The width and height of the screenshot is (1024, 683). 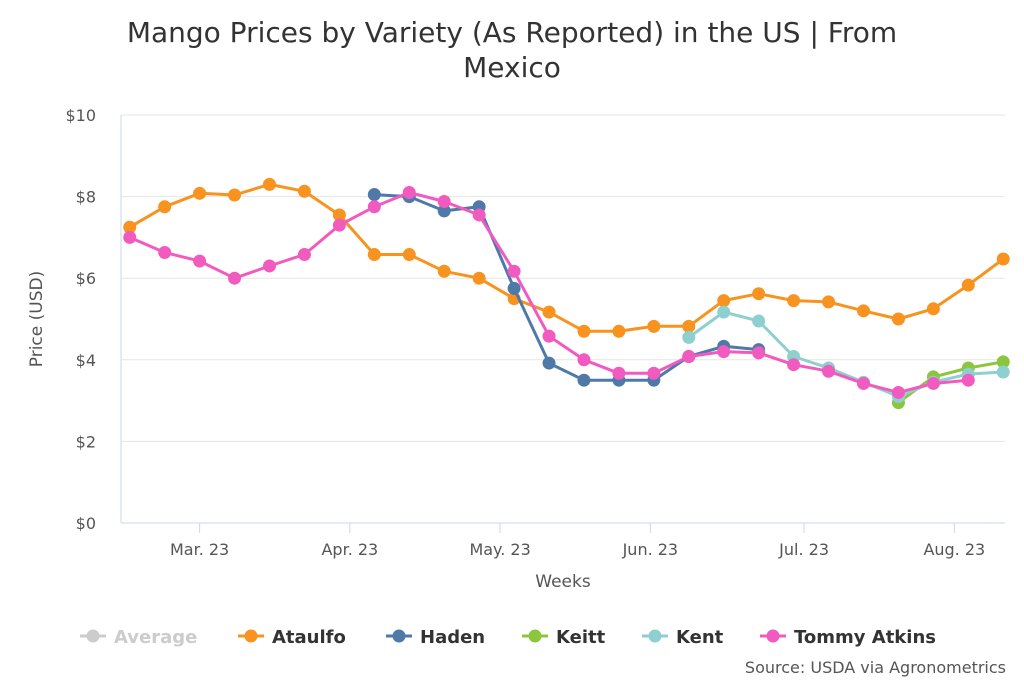 I want to click on legend-item-average: Average, so click(x=138, y=637).